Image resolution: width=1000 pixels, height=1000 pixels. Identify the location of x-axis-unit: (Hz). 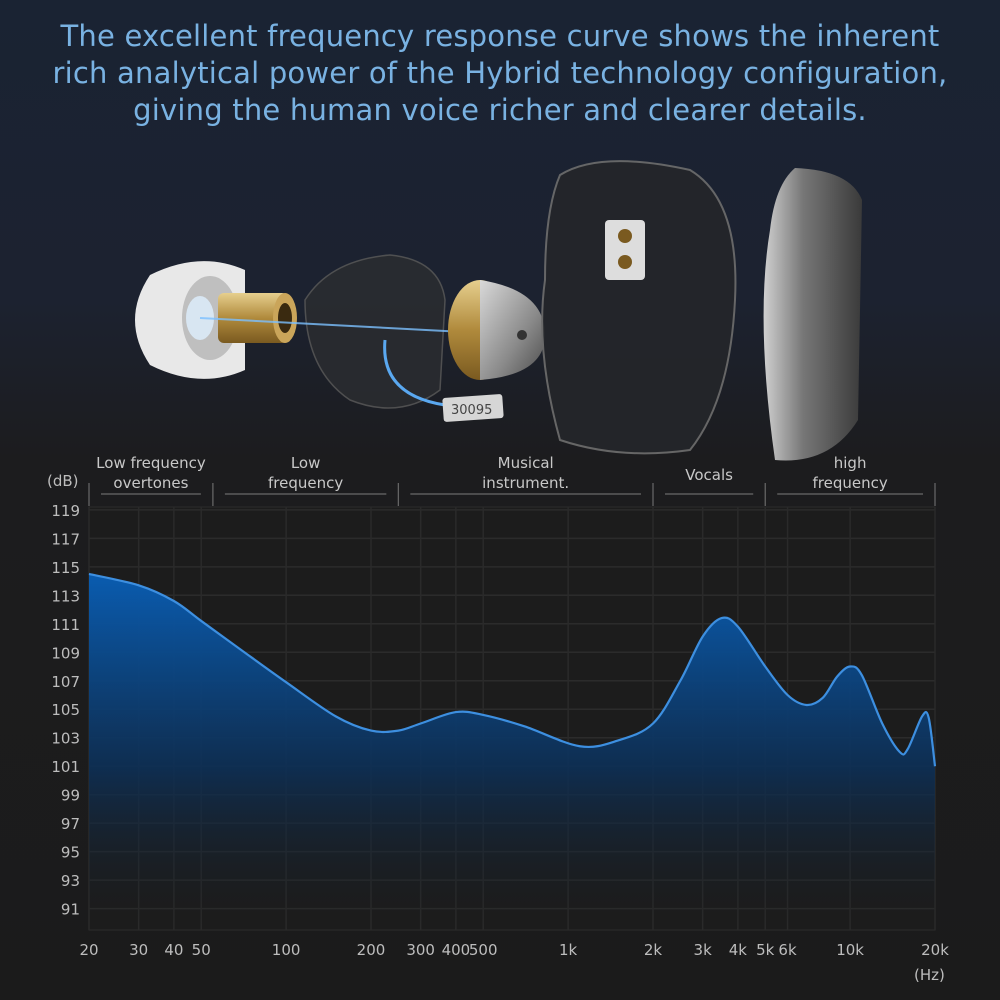
(929, 975).